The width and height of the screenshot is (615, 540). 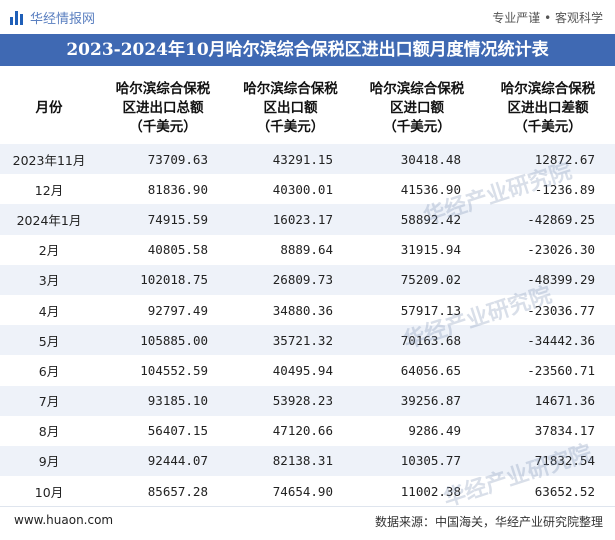 What do you see at coordinates (163, 400) in the screenshot?
I see `cell-value: 93185.10` at bounding box center [163, 400].